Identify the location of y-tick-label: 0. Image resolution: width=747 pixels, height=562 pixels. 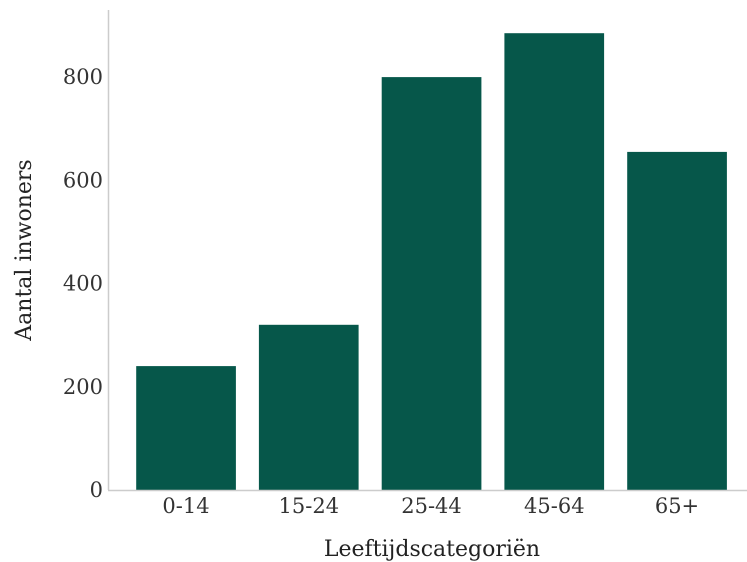
(96, 490).